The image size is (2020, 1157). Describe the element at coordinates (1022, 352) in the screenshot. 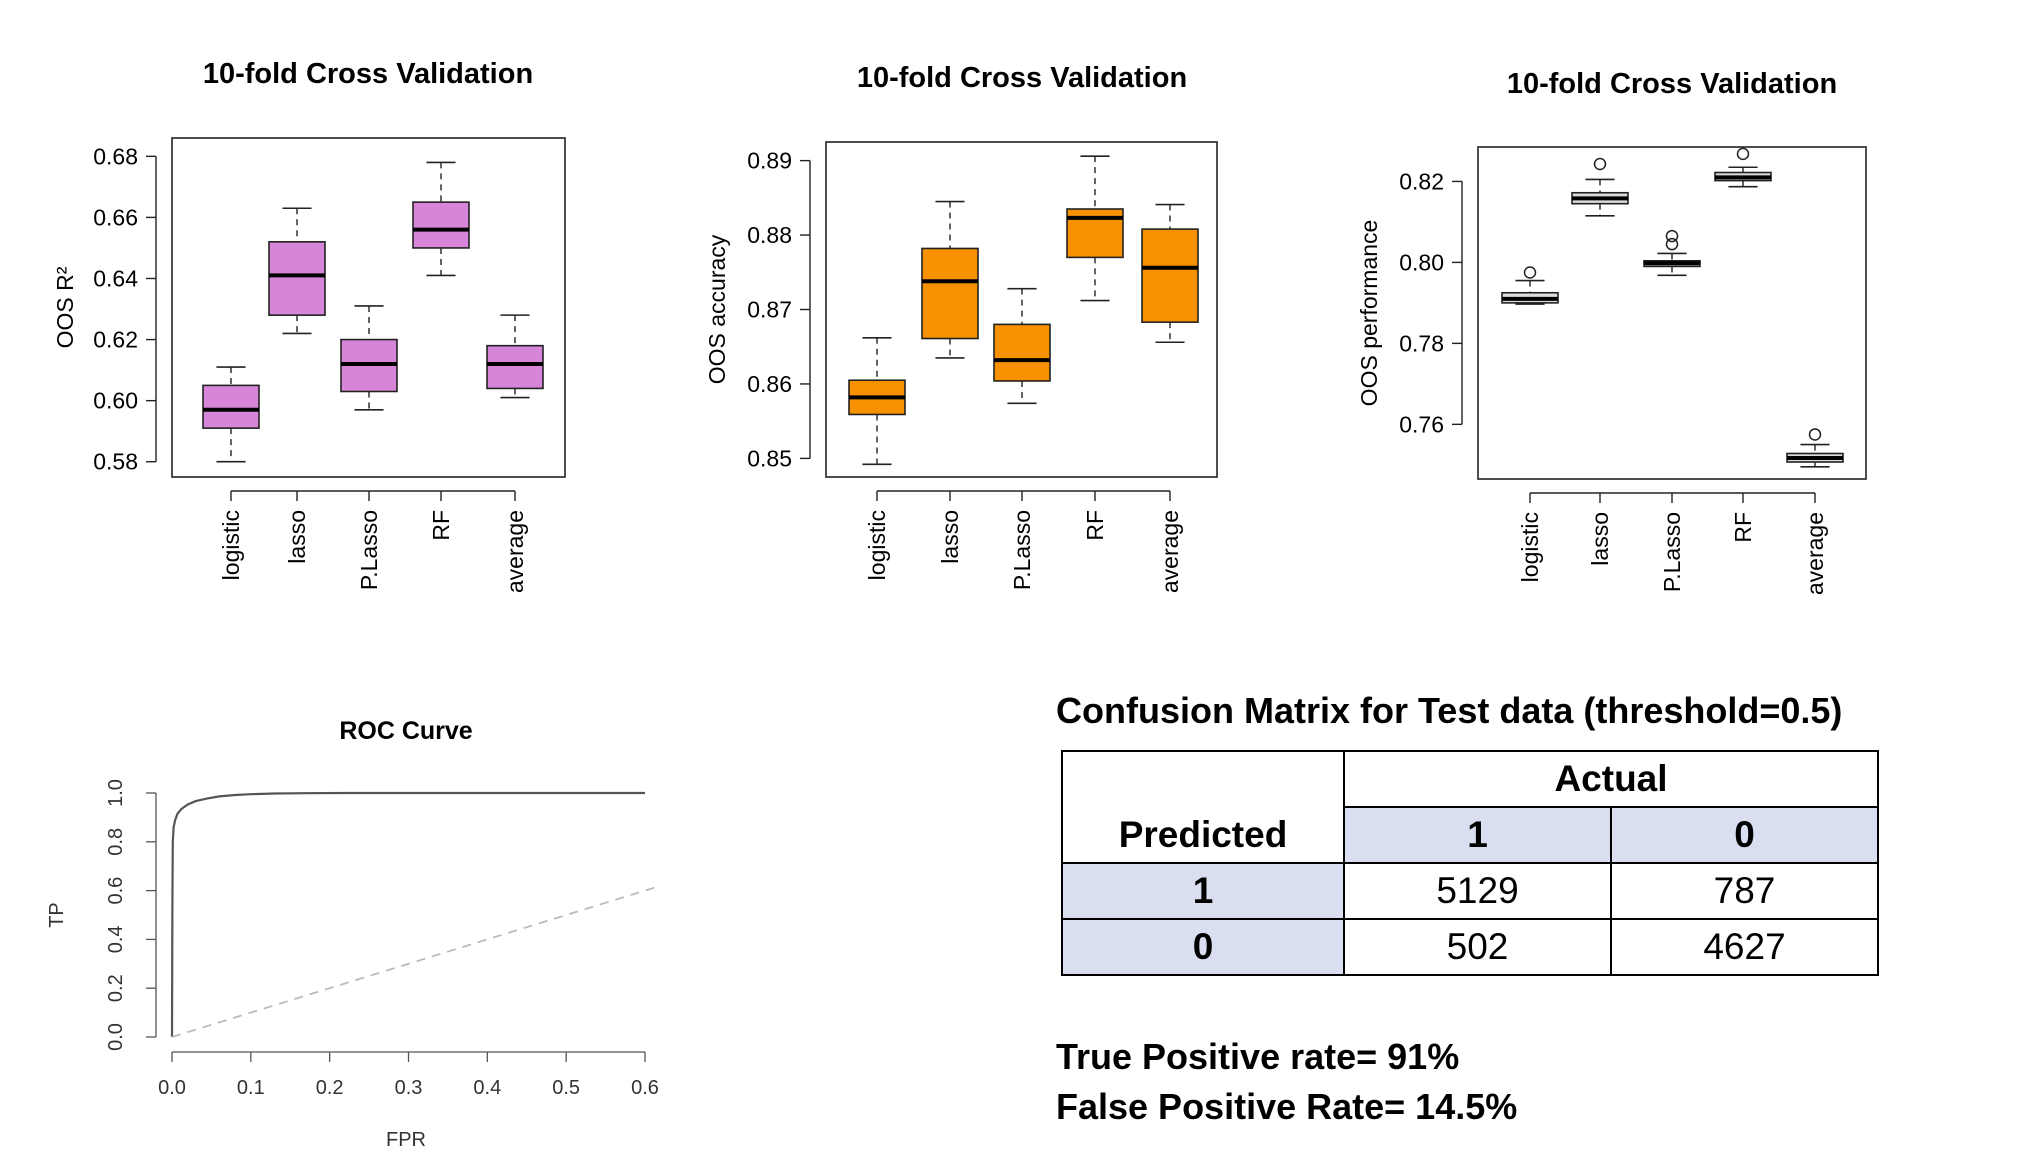

I see `box-P.Lasso` at that location.